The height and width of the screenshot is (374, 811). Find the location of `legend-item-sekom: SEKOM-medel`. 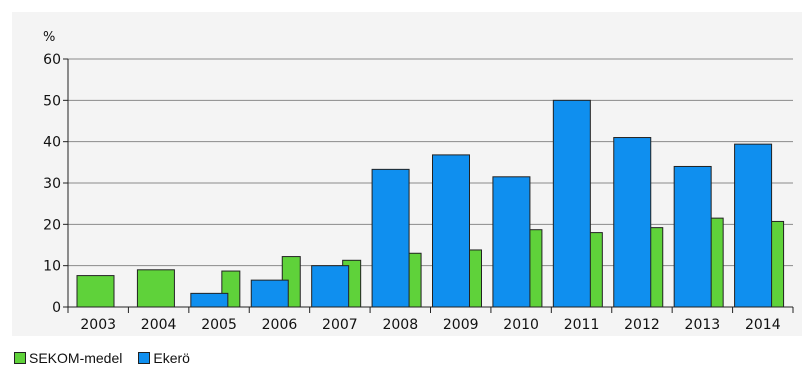

legend-item-sekom: SEKOM-medel is located at coordinates (68, 358).